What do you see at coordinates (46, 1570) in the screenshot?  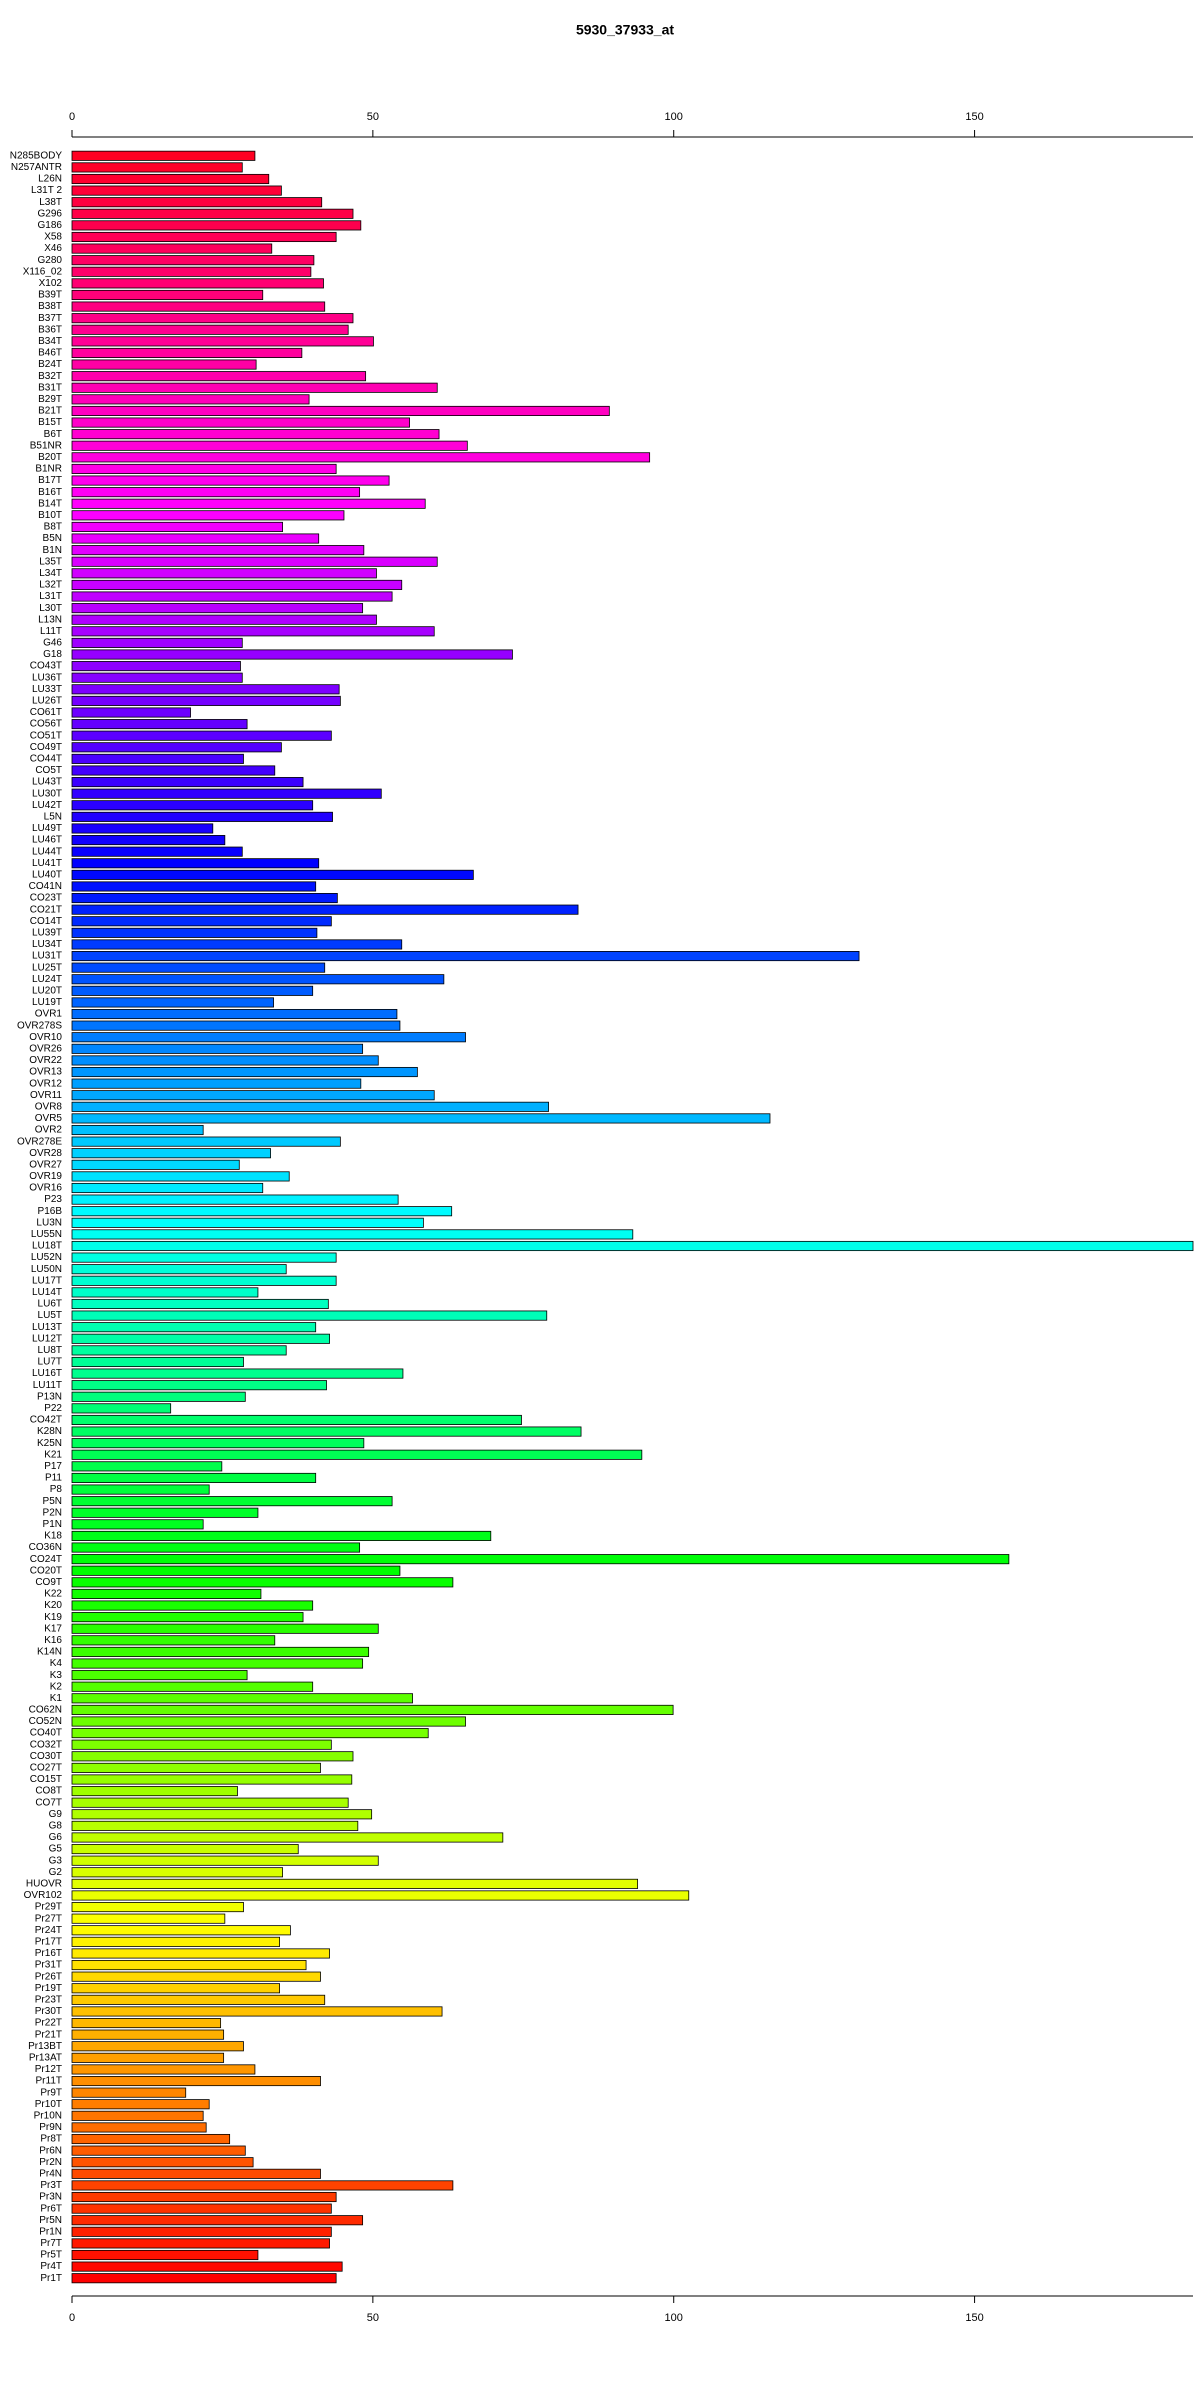 I see `y-tick-label: CO20T` at bounding box center [46, 1570].